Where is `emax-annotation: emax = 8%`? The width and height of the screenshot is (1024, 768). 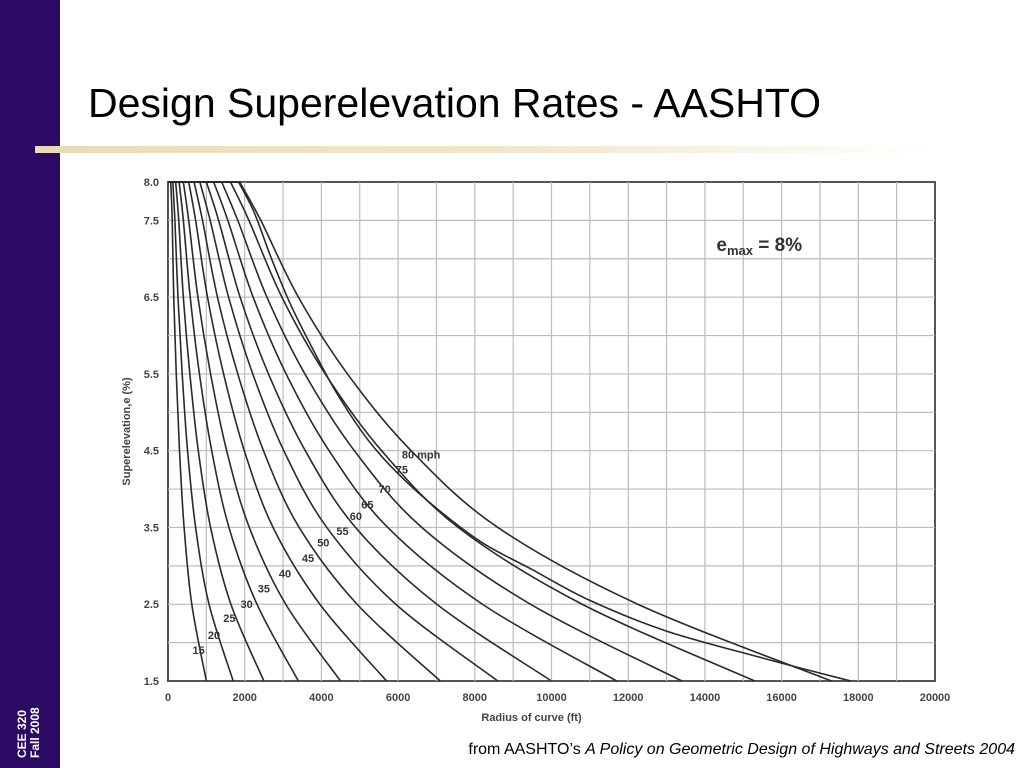
emax-annotation: emax = 8% is located at coordinates (759, 246).